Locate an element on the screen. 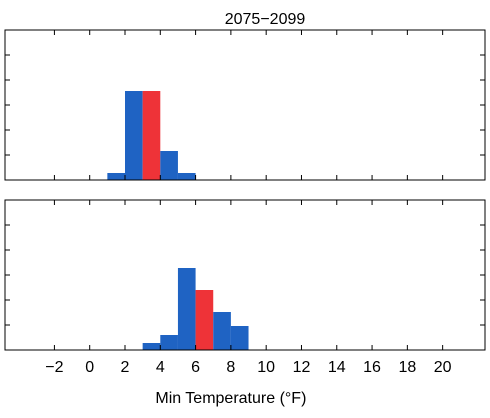 Image resolution: width=490 pixels, height=418 pixels. x-tick-label: 2 is located at coordinates (125, 367).